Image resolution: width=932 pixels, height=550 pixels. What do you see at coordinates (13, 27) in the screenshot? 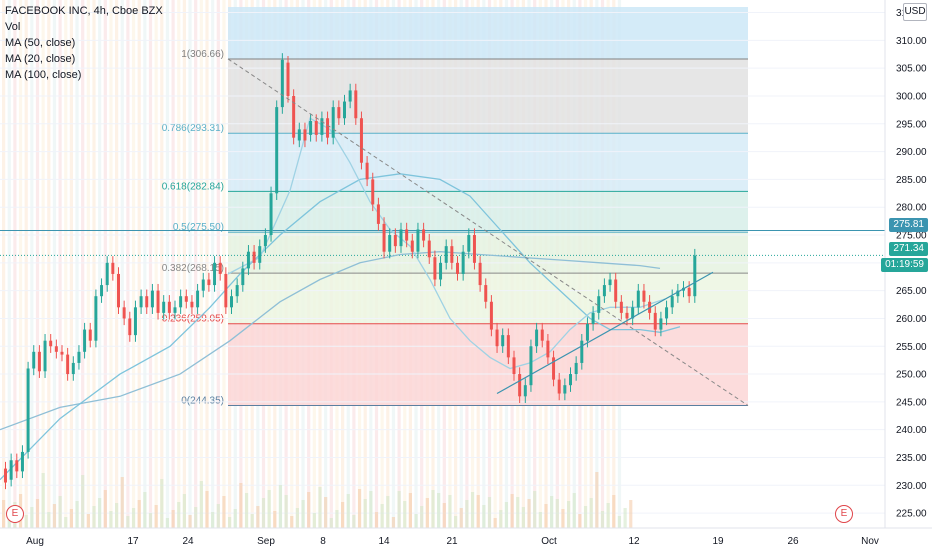
I see `legend-vol: Vol` at bounding box center [13, 27].